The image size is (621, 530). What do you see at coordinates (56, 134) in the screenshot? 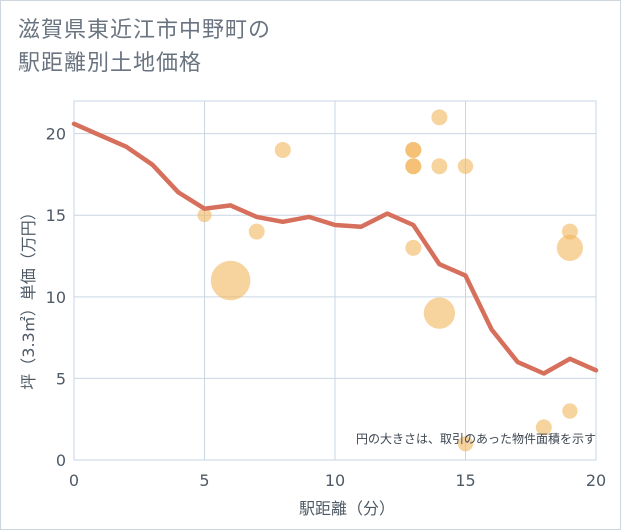
I see `y-tick-label: 20` at bounding box center [56, 134].